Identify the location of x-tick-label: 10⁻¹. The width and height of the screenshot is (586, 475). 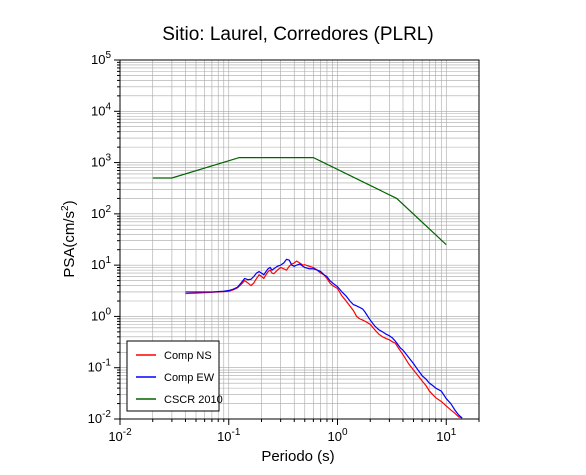
(229, 435).